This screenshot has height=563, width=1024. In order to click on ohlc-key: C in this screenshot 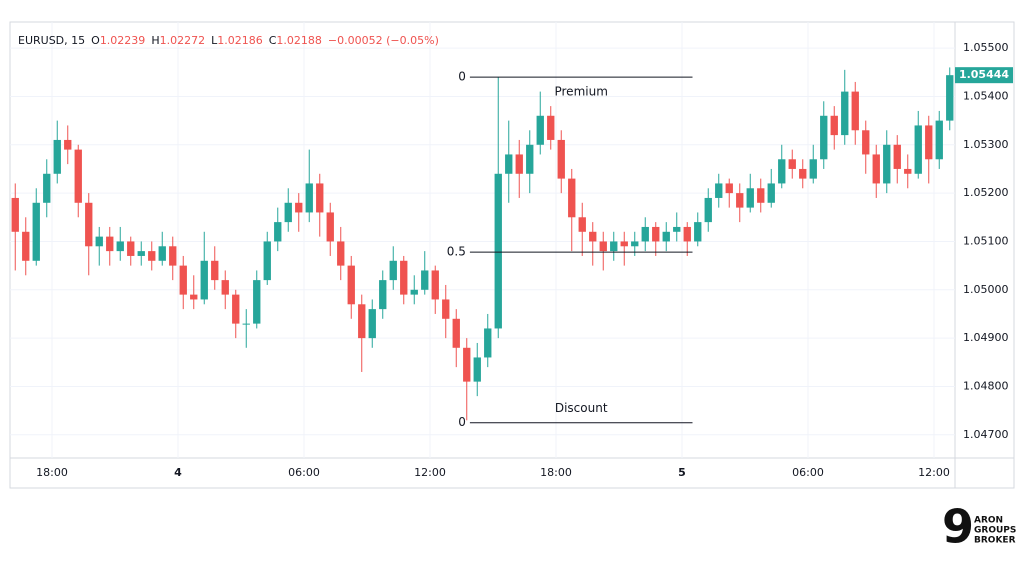, I will do `click(273, 40)`.